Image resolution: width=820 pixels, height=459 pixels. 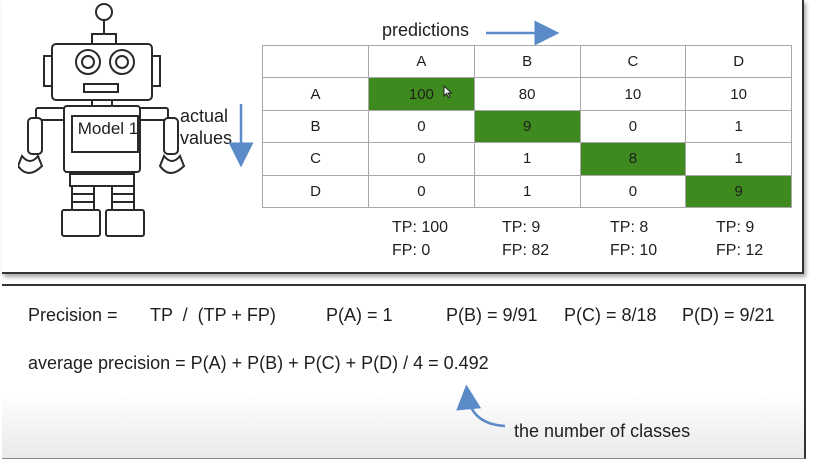 I want to click on predictions-label: predictions, so click(x=426, y=30).